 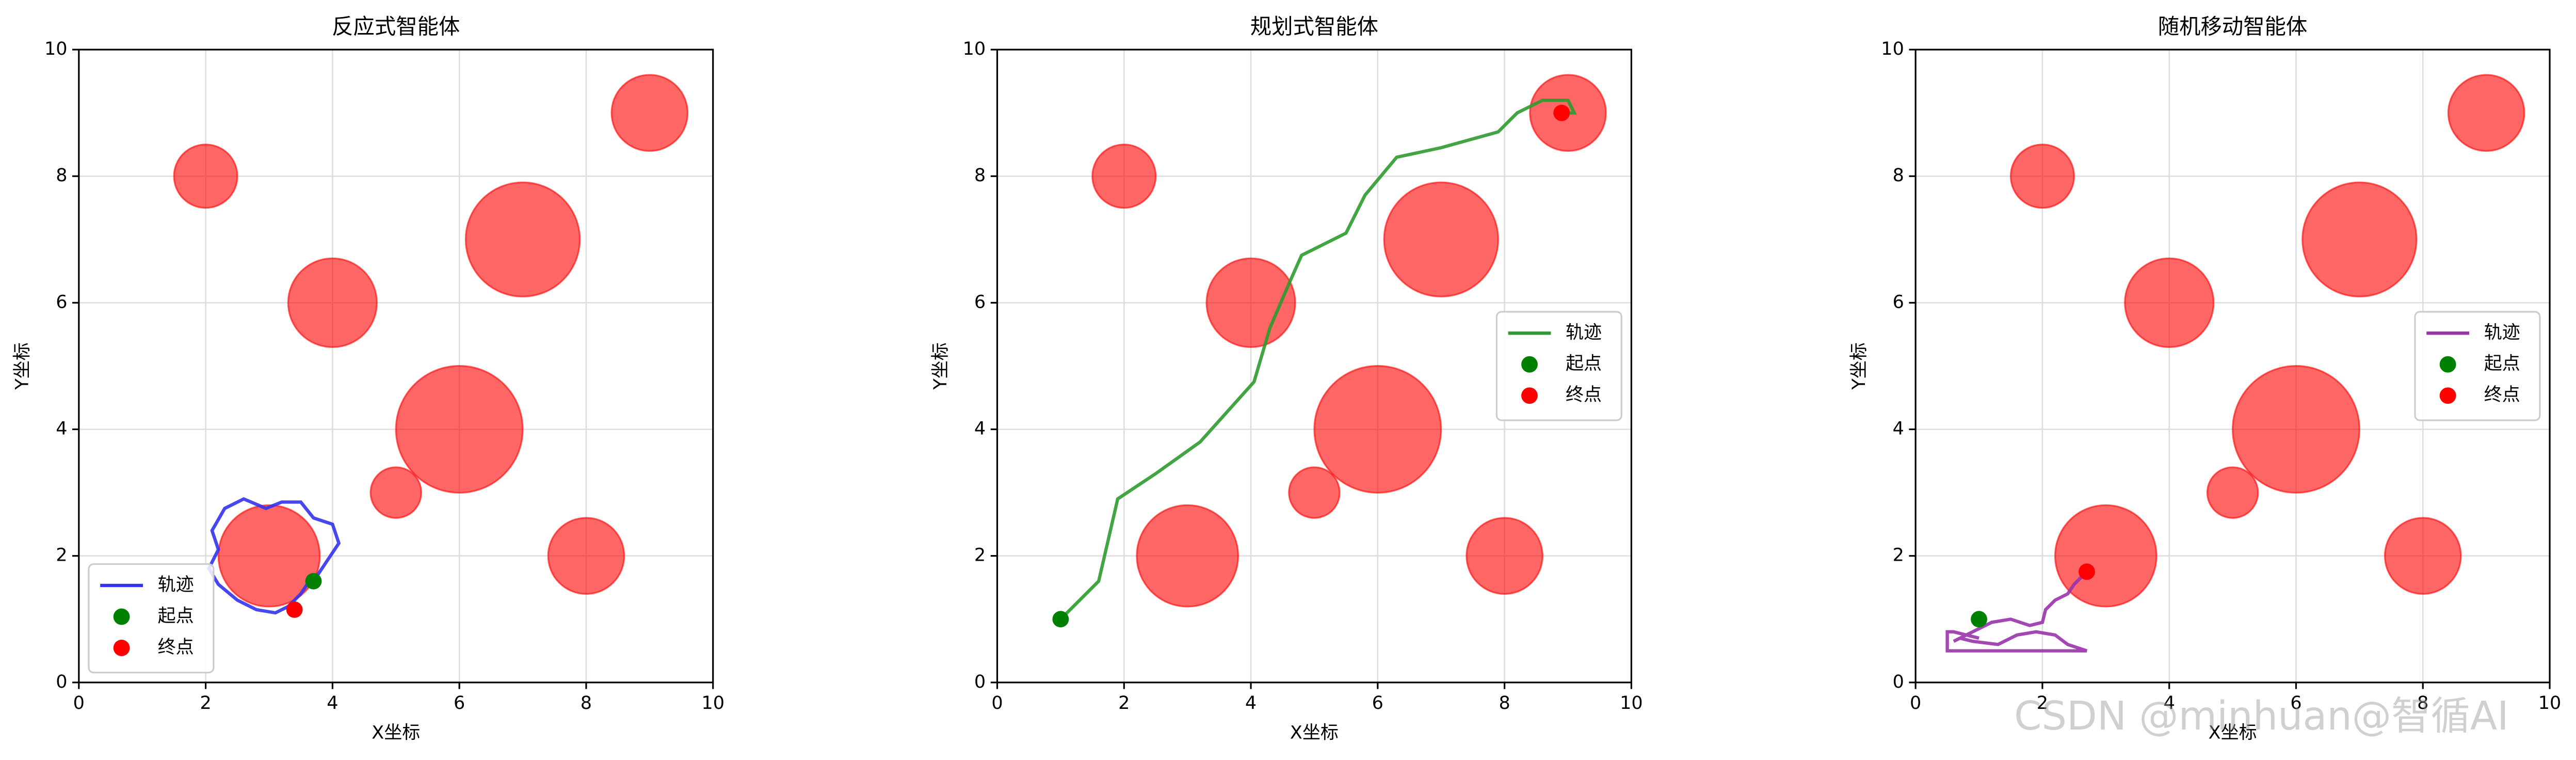 I want to click on watermark: CSDN @minhuan@智循AI, so click(x=2262, y=716).